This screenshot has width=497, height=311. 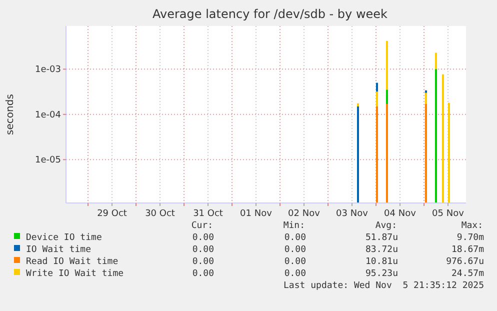 What do you see at coordinates (202, 226) in the screenshot?
I see `text: Cur:` at bounding box center [202, 226].